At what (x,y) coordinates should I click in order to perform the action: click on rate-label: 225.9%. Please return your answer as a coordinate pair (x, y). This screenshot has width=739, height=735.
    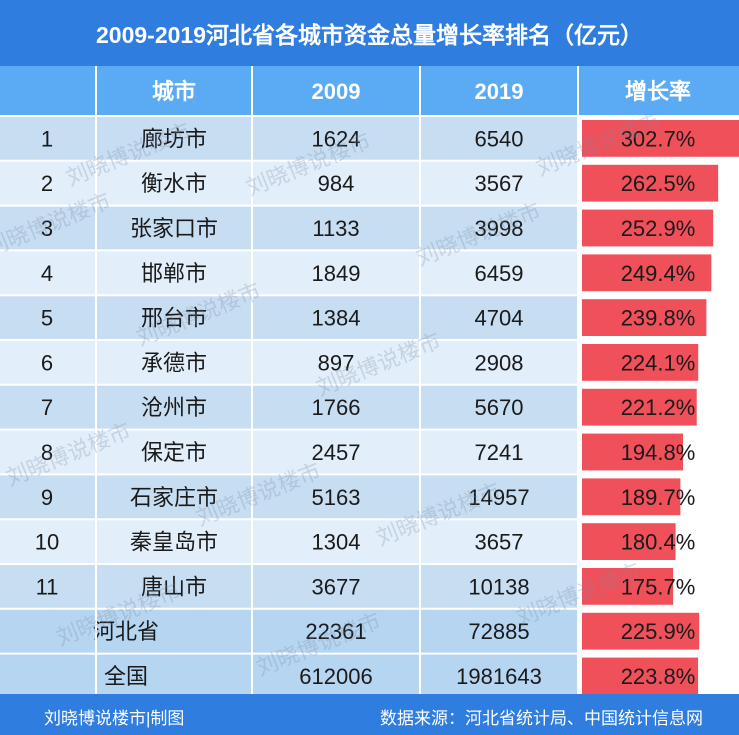
    Looking at the image, I should click on (658, 631).